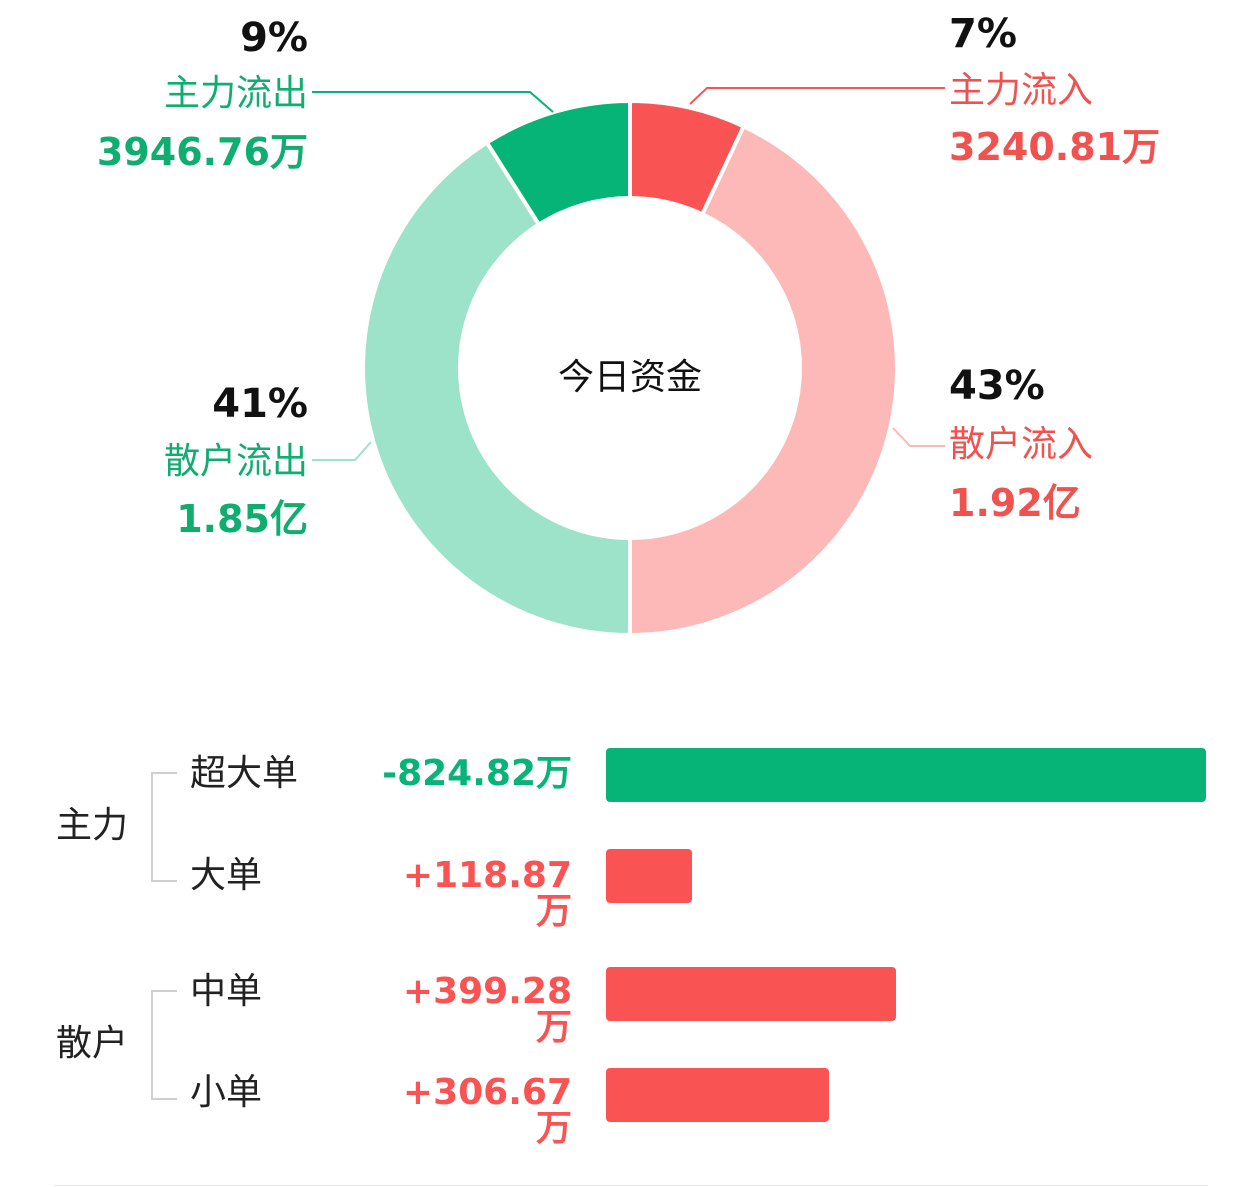 The height and width of the screenshot is (1187, 1235). Describe the element at coordinates (260, 404) in the screenshot. I see `retail-outflow-percent: 41%` at that location.